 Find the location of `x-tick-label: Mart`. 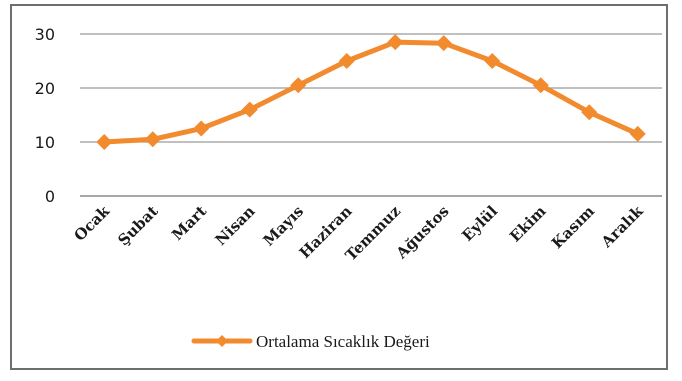

x-tick-label: Mart is located at coordinates (189, 223).